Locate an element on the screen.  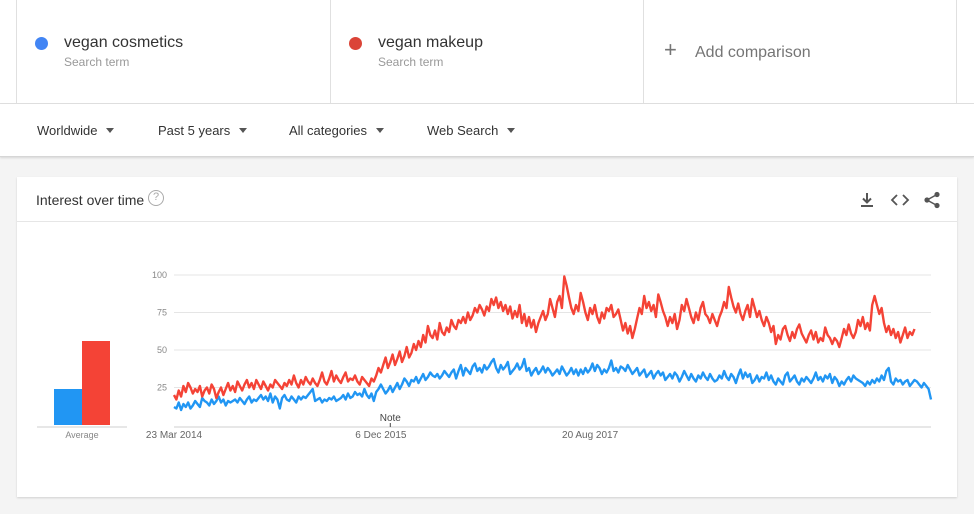
average-bar-vegan-cosmetics is located at coordinates (68, 407).